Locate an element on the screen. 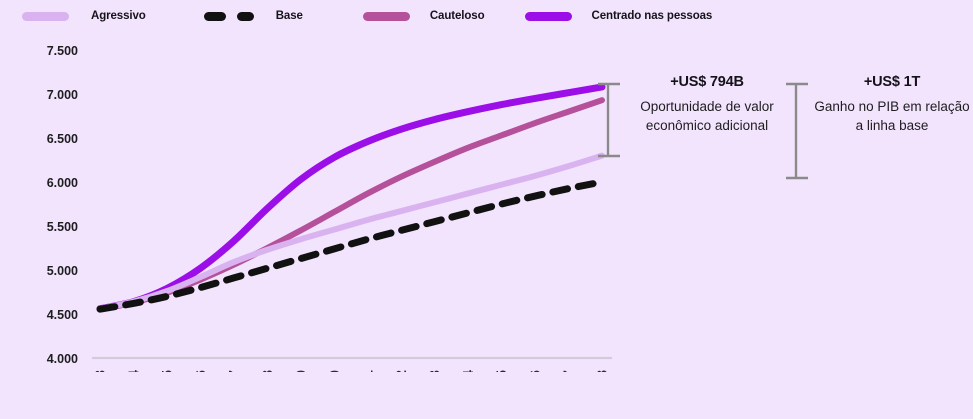 The image size is (973, 419). x-axis-tick-label: 2024 is located at coordinates (134, 370).